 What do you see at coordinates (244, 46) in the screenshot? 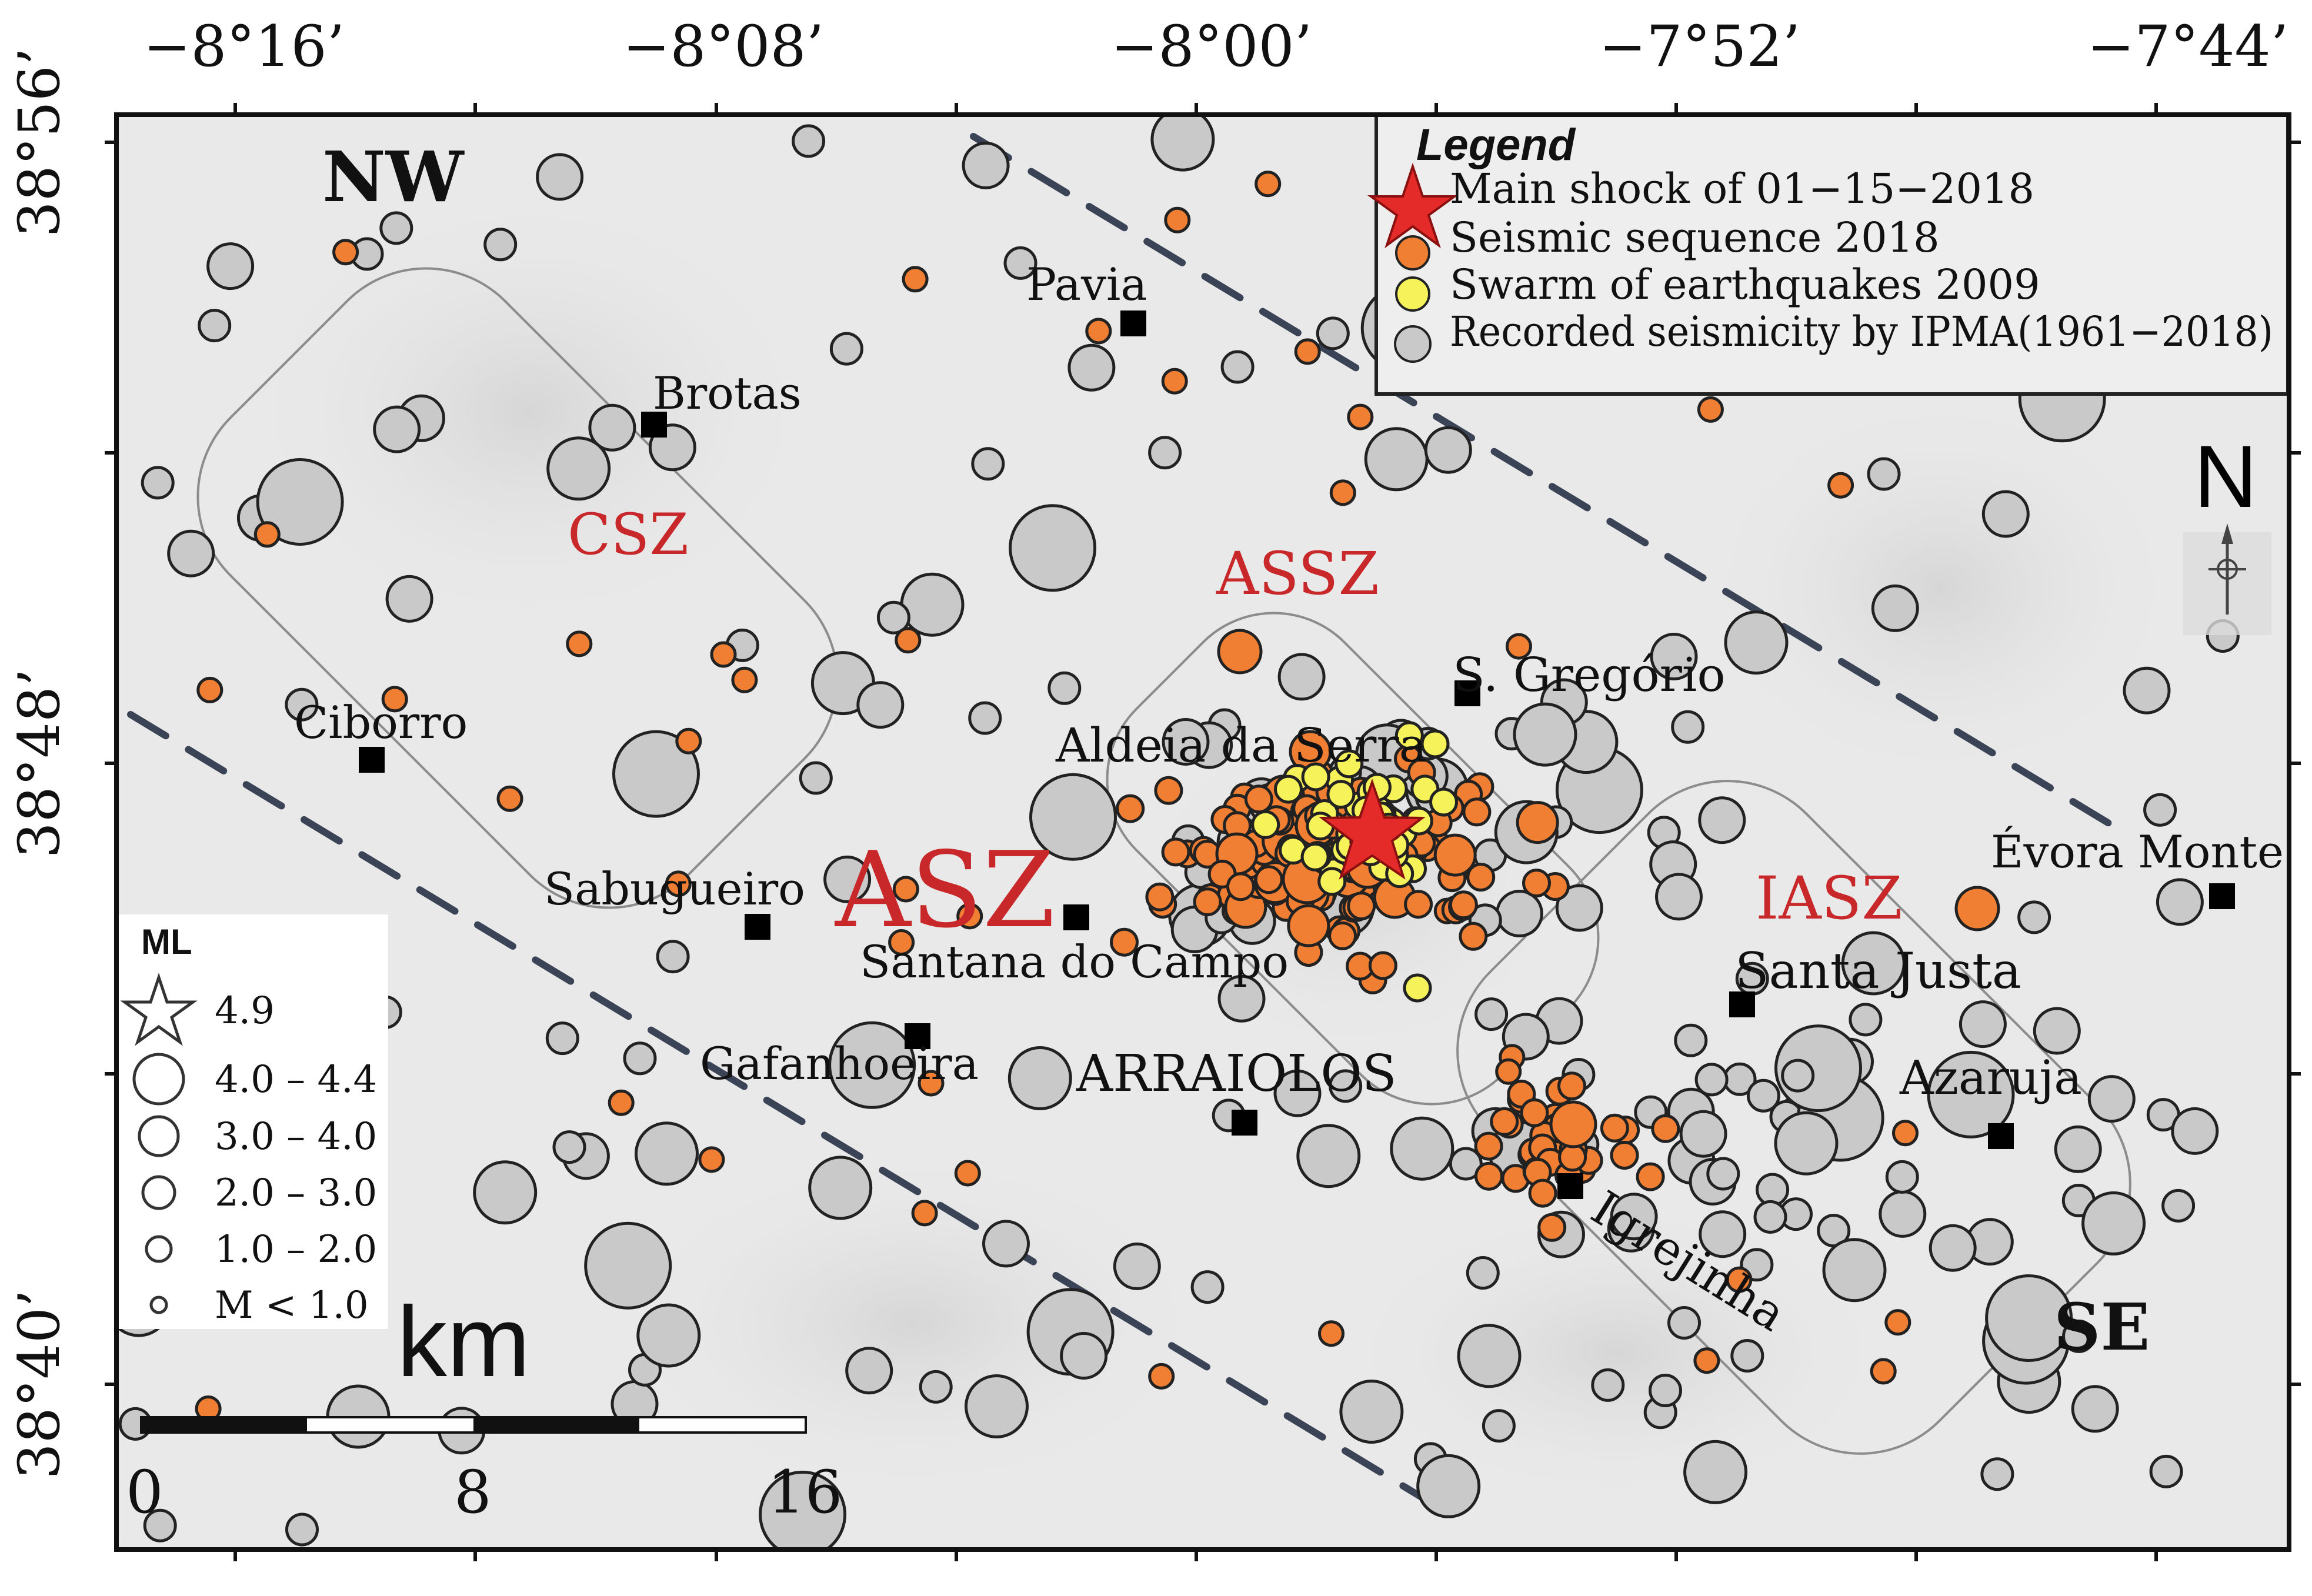
I see `lon-label-1: −8°16’` at bounding box center [244, 46].